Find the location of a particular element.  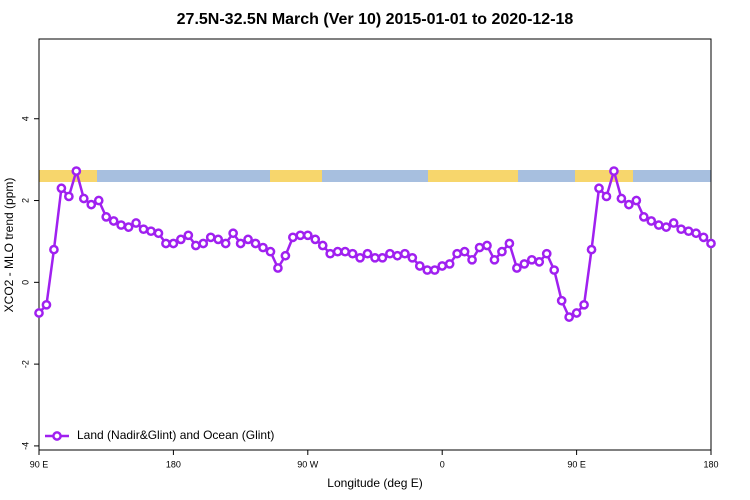

legend-label: Land (Nadir&Glint) and Ocean (Glint) is located at coordinates (175, 435).